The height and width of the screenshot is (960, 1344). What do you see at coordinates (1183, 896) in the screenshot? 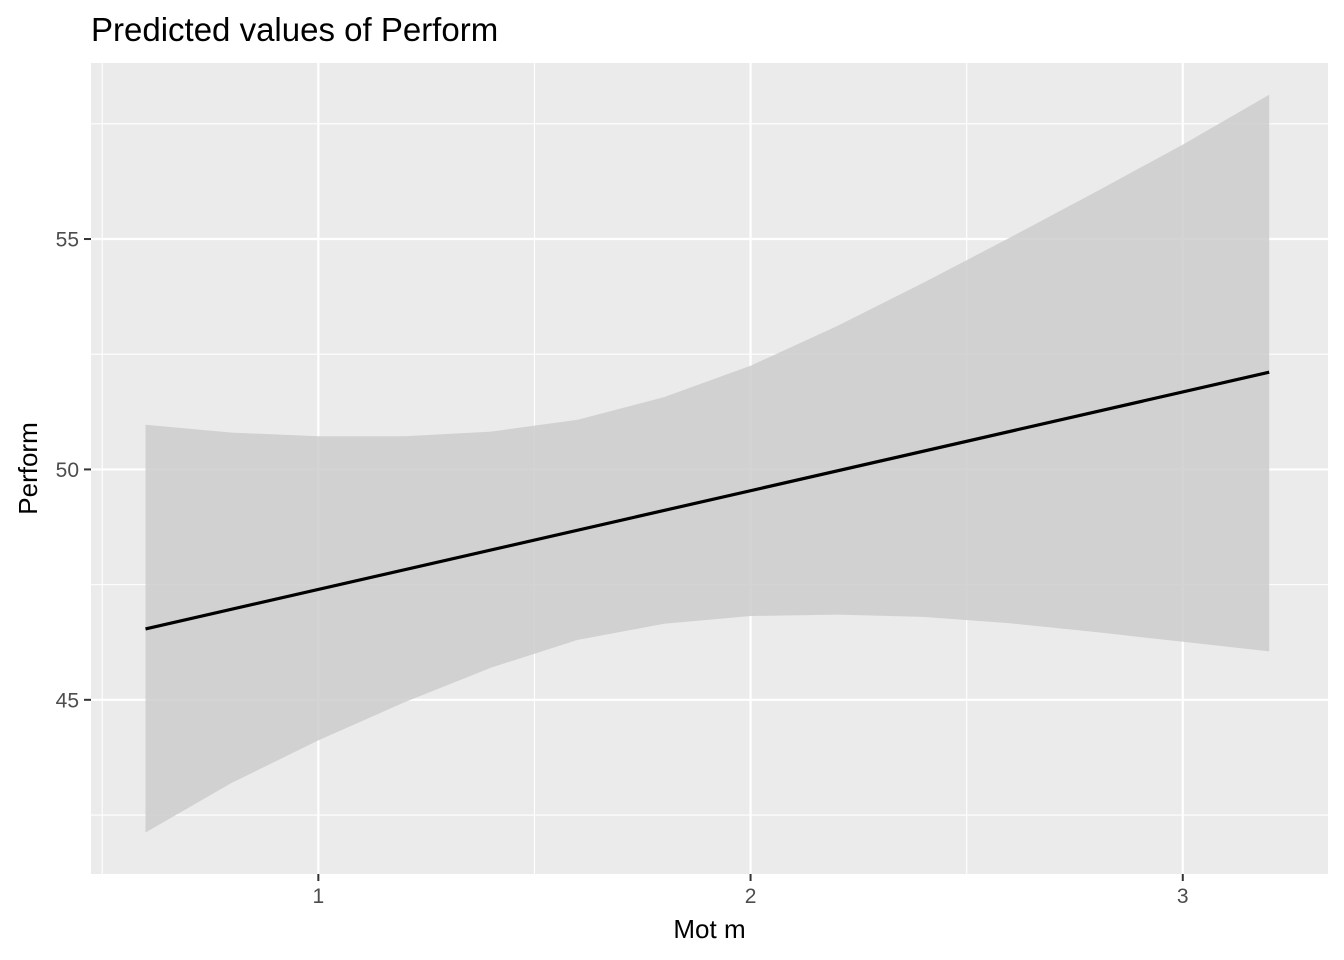
I see `x-tick-label: 3` at bounding box center [1183, 896].